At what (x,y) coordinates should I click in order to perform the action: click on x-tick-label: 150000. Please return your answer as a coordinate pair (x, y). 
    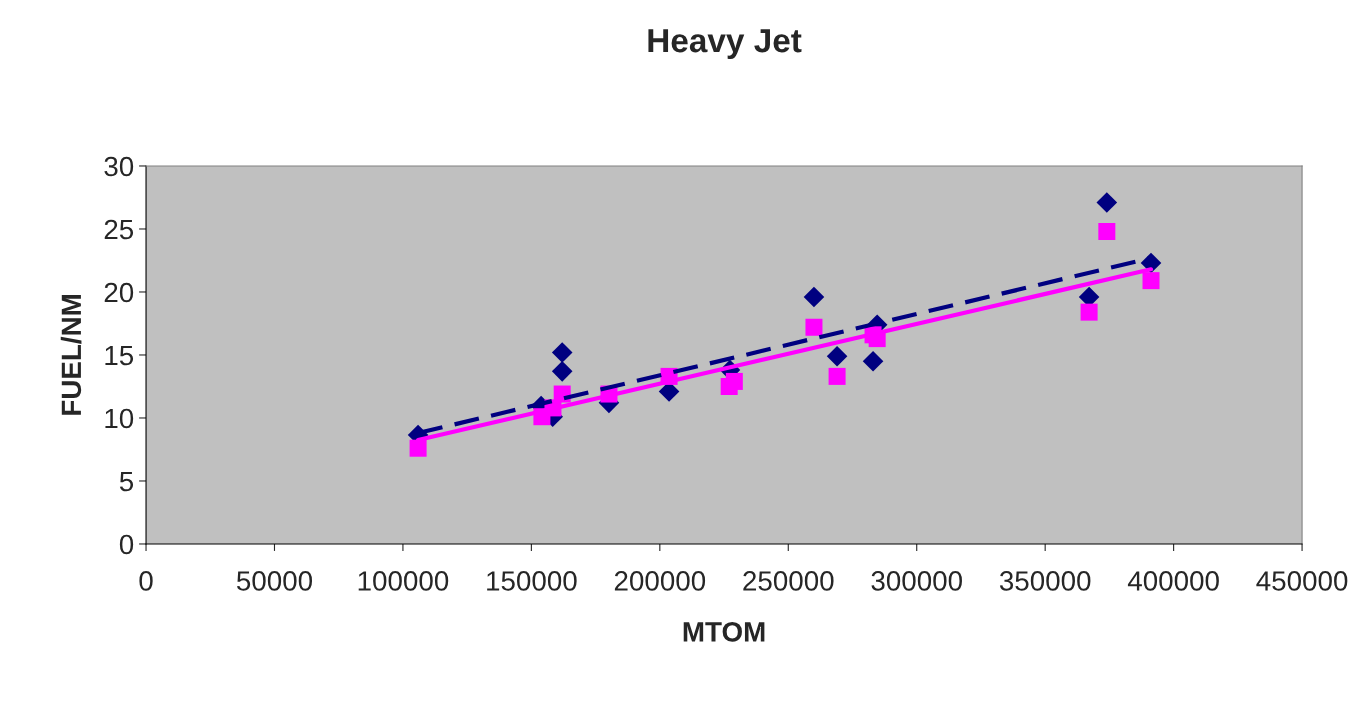
    Looking at the image, I should click on (532, 581).